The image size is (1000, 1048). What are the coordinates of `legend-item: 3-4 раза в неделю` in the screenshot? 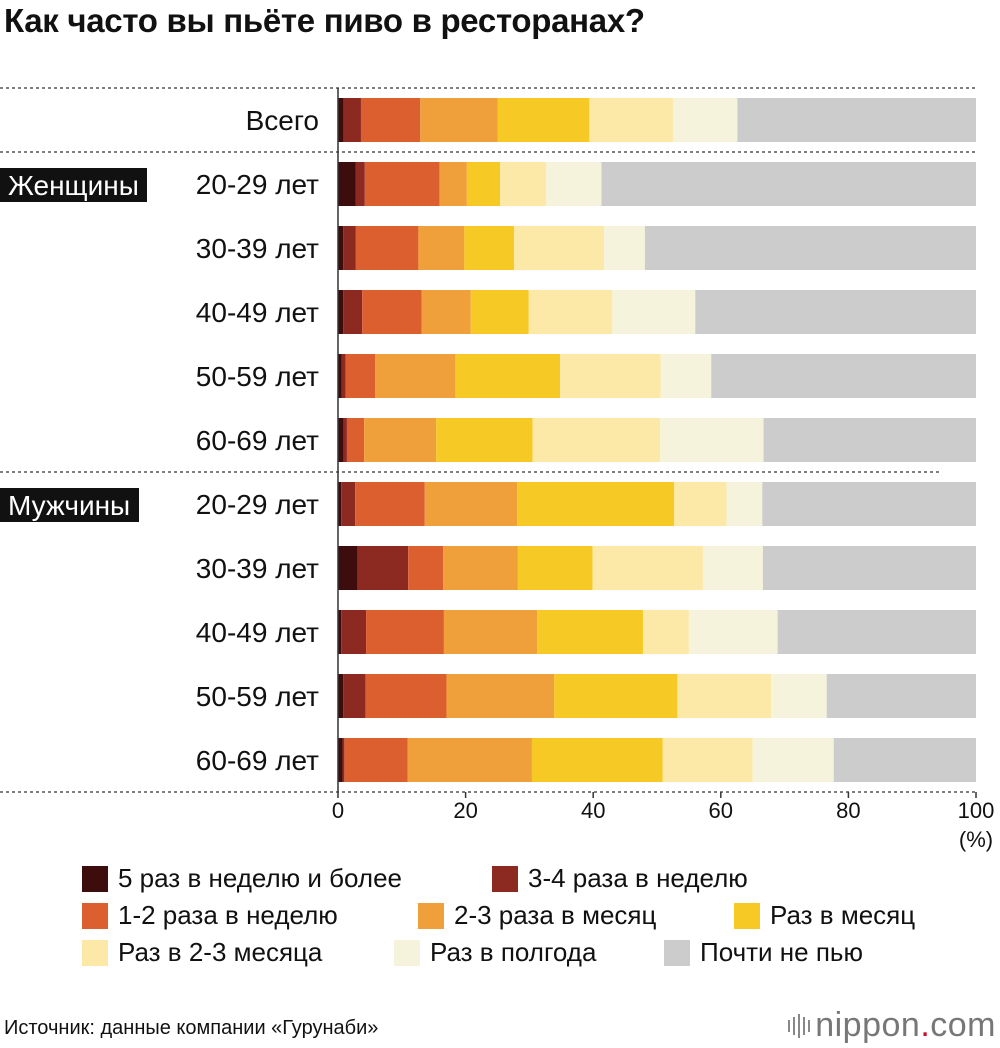 It's located at (620, 878).